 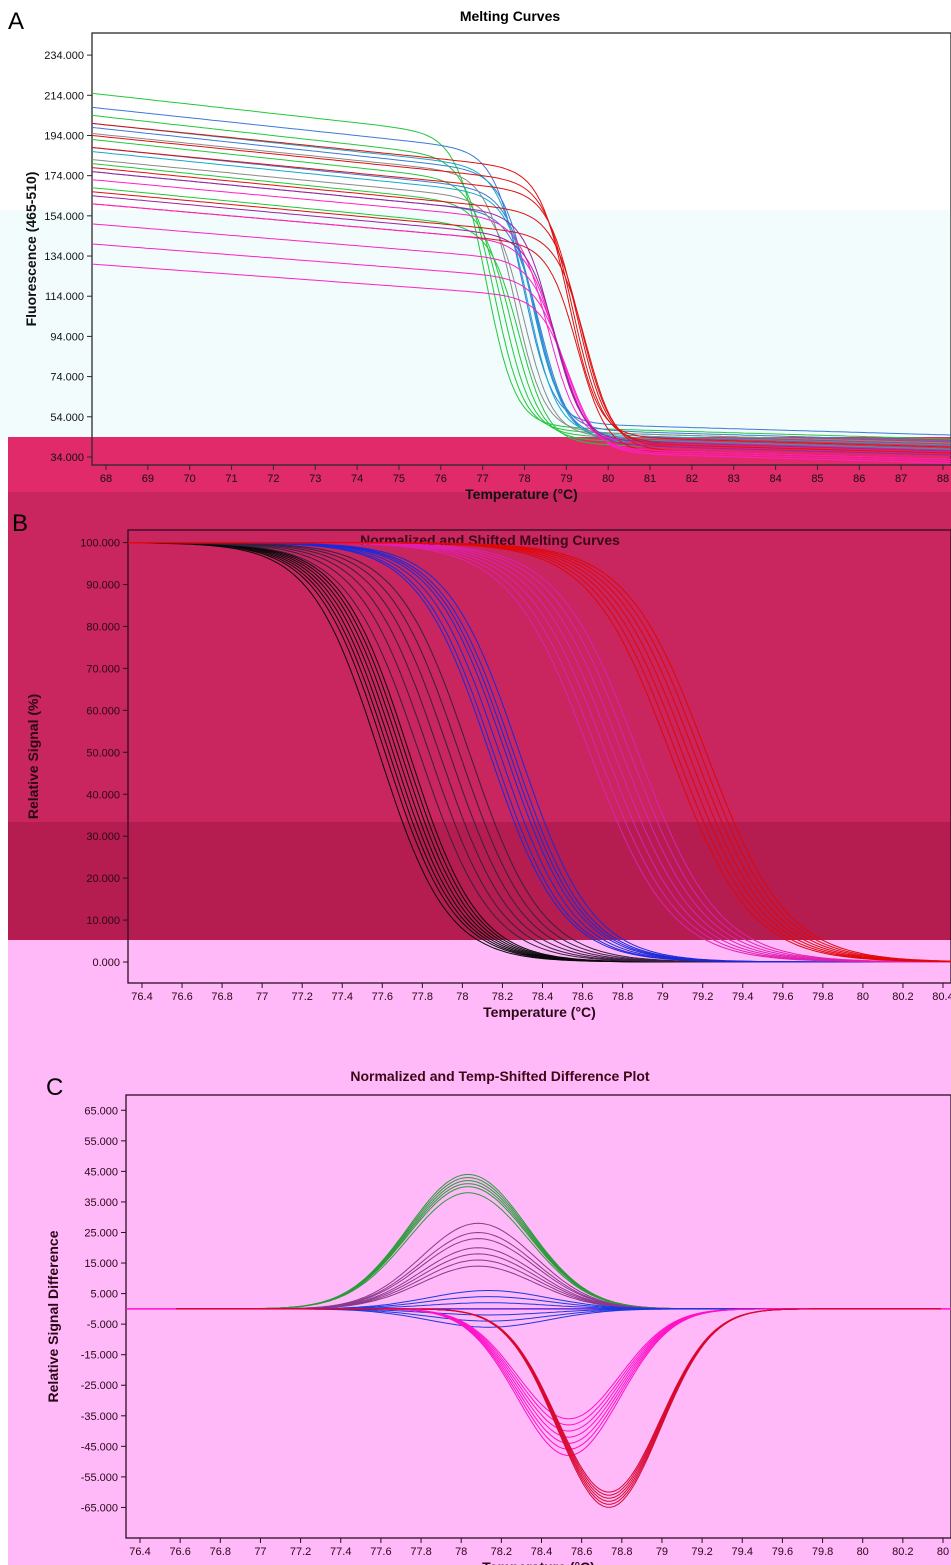 I want to click on panel-label-c: C, so click(x=55, y=1087).